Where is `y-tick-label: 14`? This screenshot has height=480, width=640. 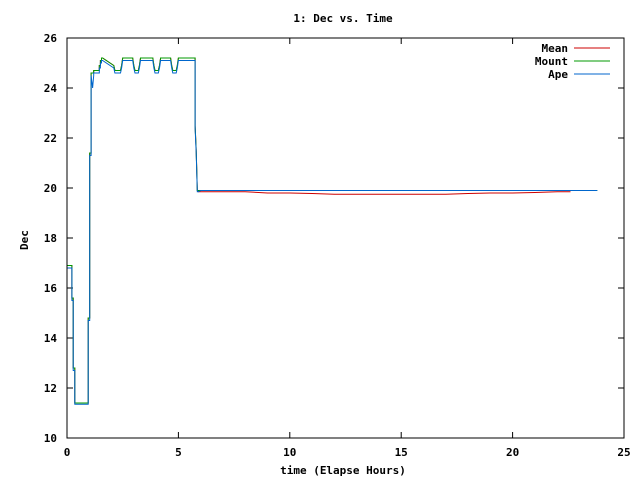 y-tick-label: 14 is located at coordinates (51, 338).